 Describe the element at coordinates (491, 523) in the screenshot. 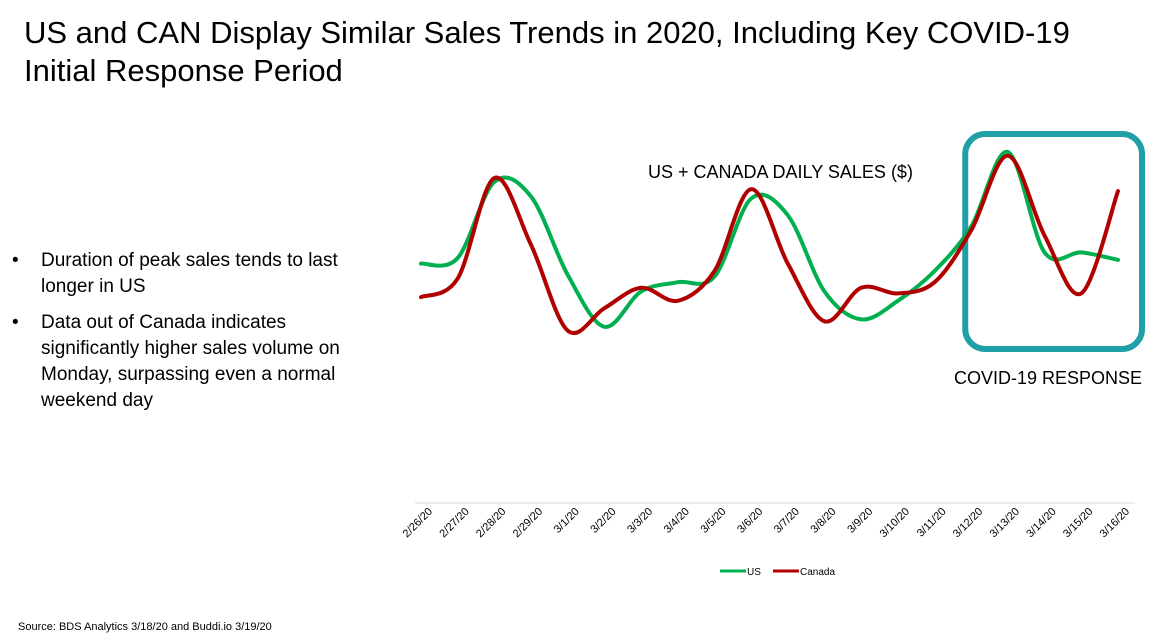

I see `x-tick-label: 2/28/20` at that location.